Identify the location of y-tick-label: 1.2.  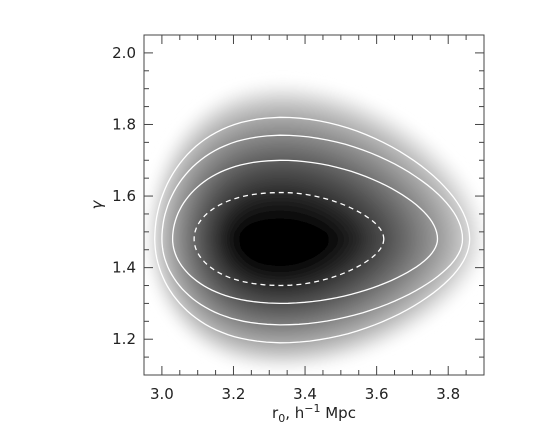
(124, 339).